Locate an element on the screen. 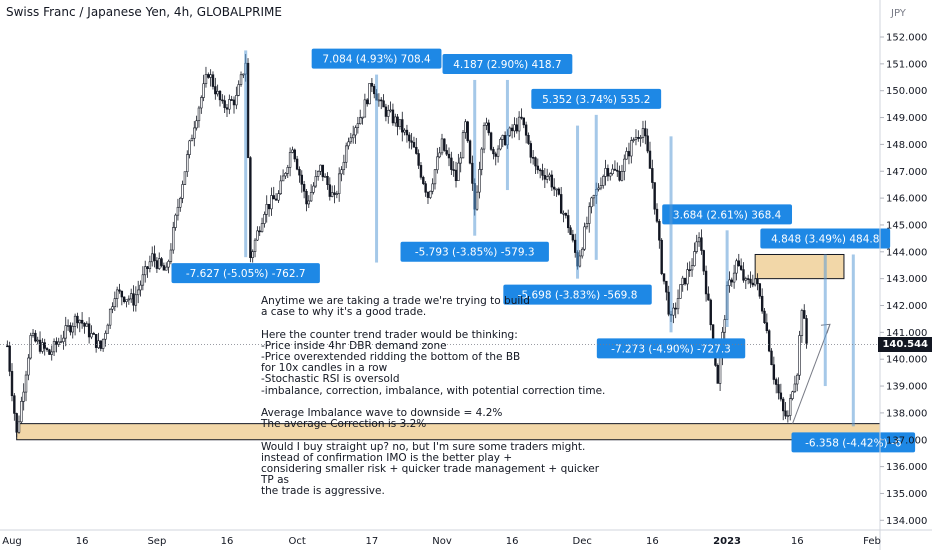  x-tick-label: Sep is located at coordinates (156, 541).